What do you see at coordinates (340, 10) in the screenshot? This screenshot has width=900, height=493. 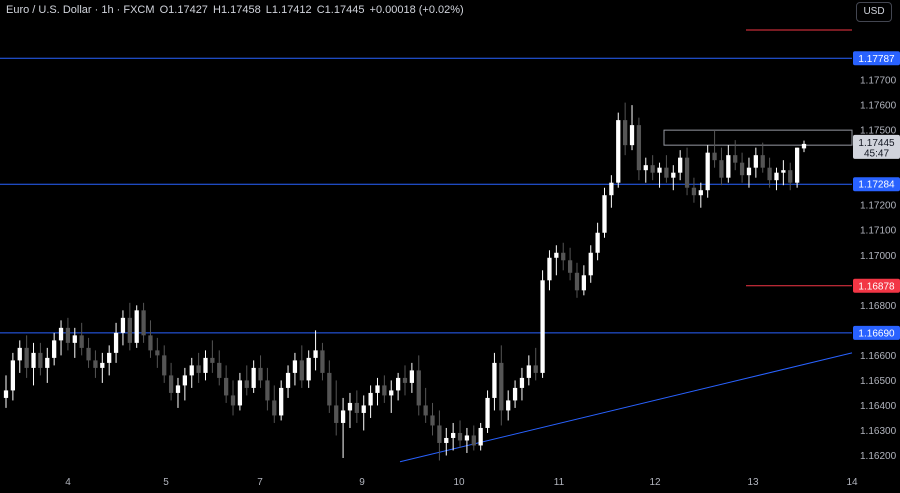 I see `close-value: C1.17445` at bounding box center [340, 10].